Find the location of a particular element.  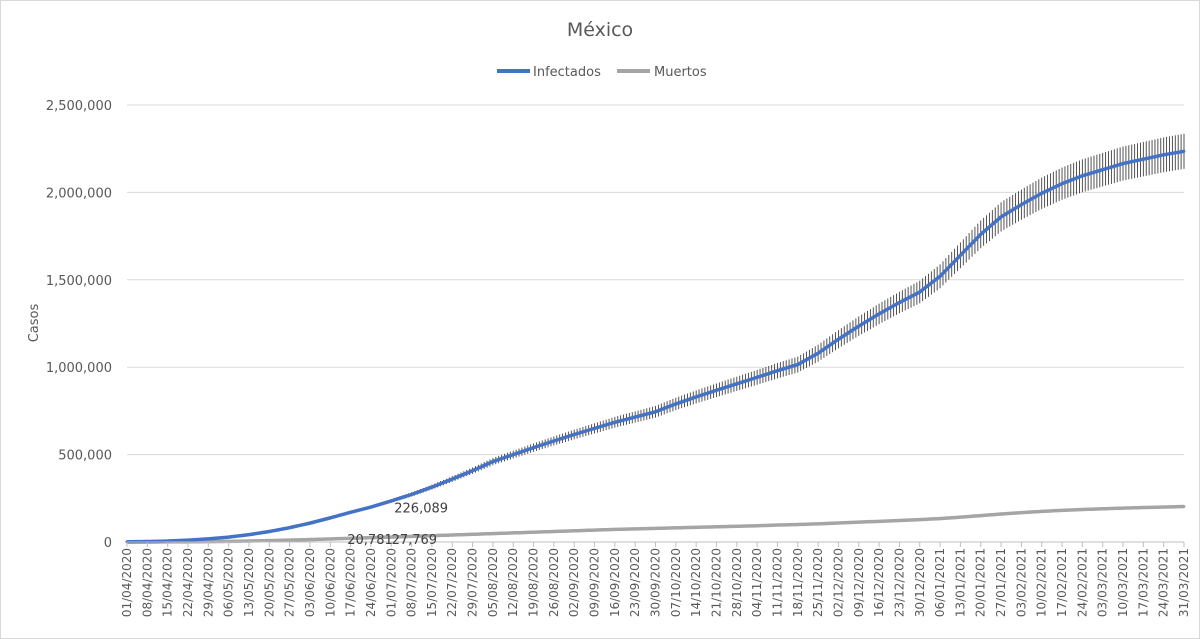

x-tick-label: 24/06/2020 is located at coordinates (371, 582).